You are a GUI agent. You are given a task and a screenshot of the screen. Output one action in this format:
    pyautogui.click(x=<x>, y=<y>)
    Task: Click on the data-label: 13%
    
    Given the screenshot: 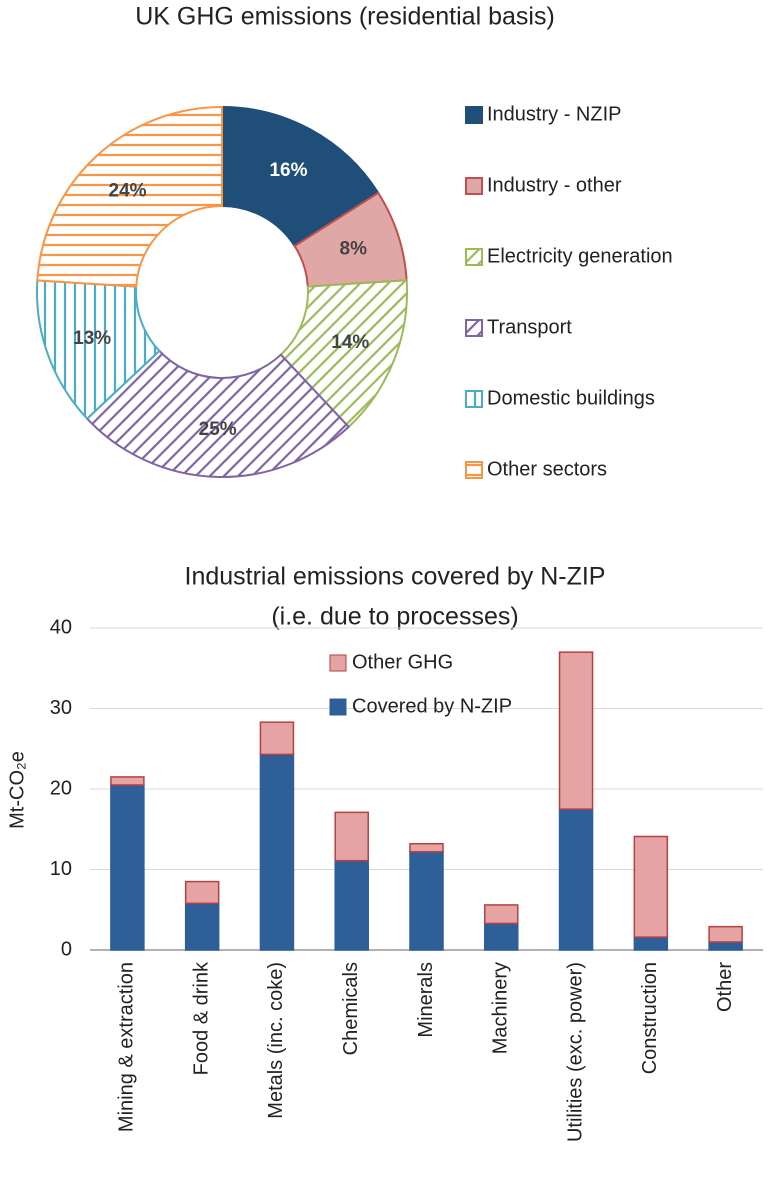 What is the action you would take?
    pyautogui.click(x=92, y=338)
    